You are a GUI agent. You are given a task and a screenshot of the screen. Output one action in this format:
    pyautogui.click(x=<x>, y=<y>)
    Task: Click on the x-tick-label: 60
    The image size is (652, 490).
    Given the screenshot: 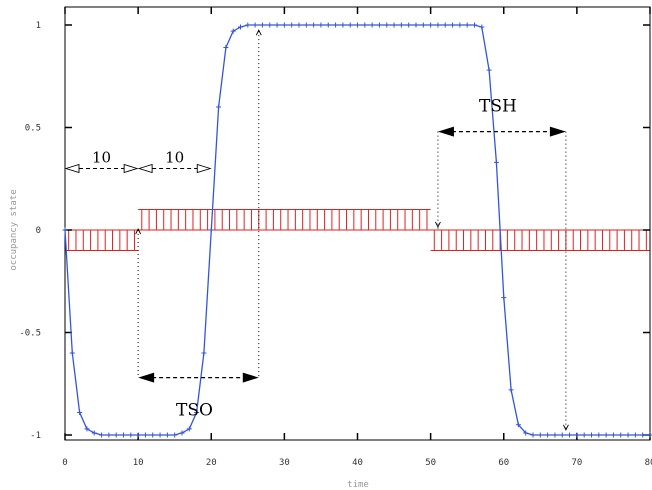 What is the action you would take?
    pyautogui.click(x=503, y=463)
    